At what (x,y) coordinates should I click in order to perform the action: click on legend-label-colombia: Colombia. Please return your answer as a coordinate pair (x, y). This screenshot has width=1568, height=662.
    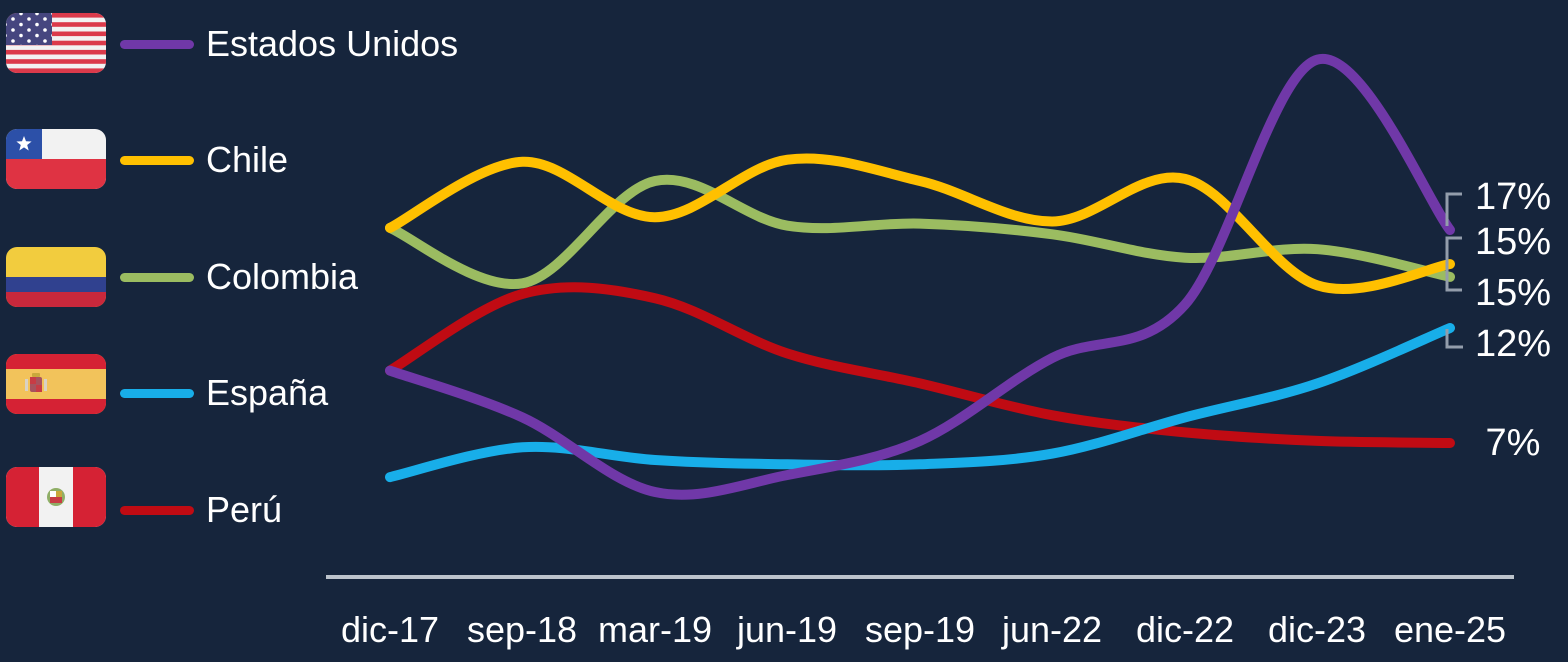
    Looking at the image, I should click on (282, 276).